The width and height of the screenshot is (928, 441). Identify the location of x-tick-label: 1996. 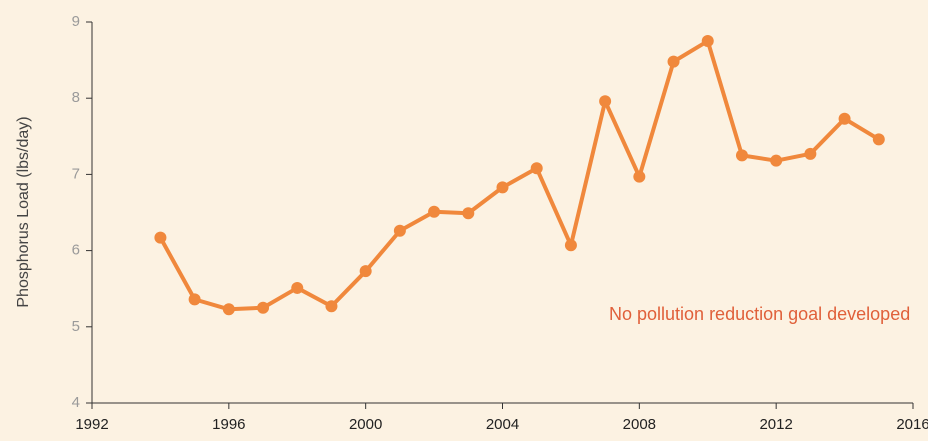
(228, 424).